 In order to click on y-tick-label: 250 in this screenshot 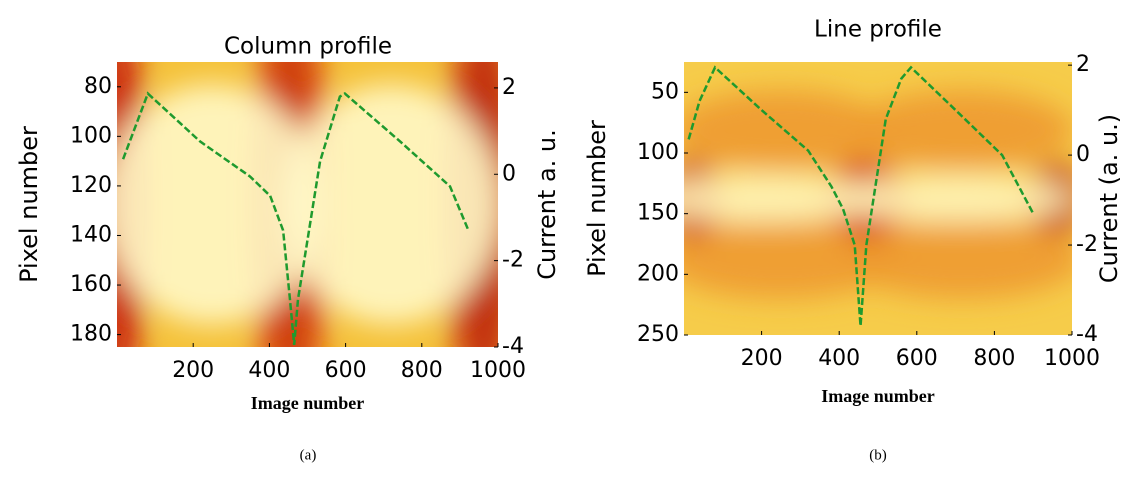, I will do `click(658, 334)`.